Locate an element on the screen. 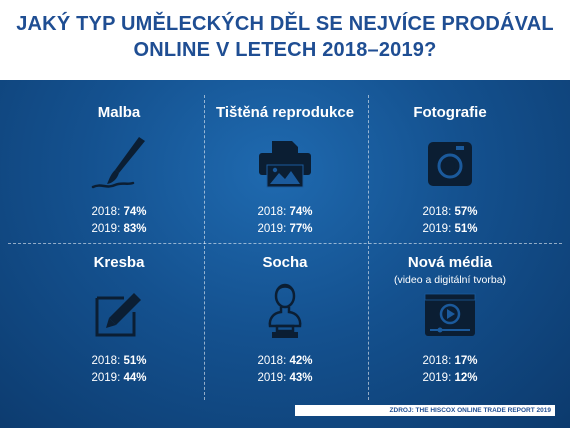  printer-icon is located at coordinates (285, 164).